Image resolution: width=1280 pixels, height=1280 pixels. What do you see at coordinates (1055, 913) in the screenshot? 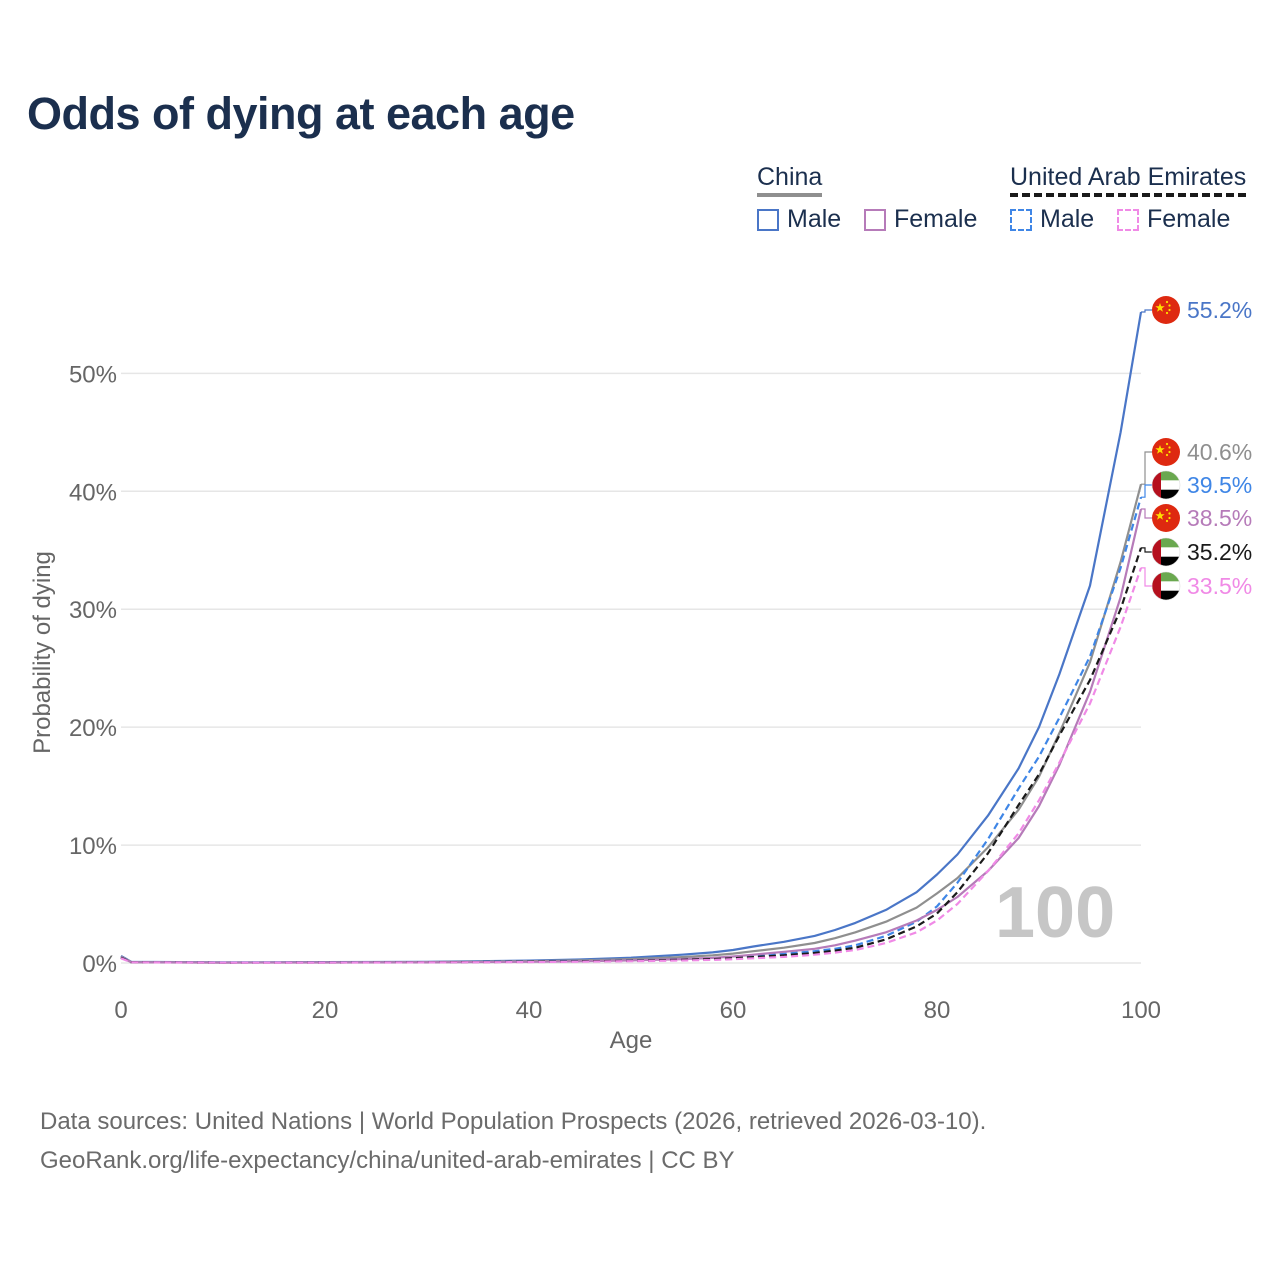
I see `age-indicator: 100` at bounding box center [1055, 913].